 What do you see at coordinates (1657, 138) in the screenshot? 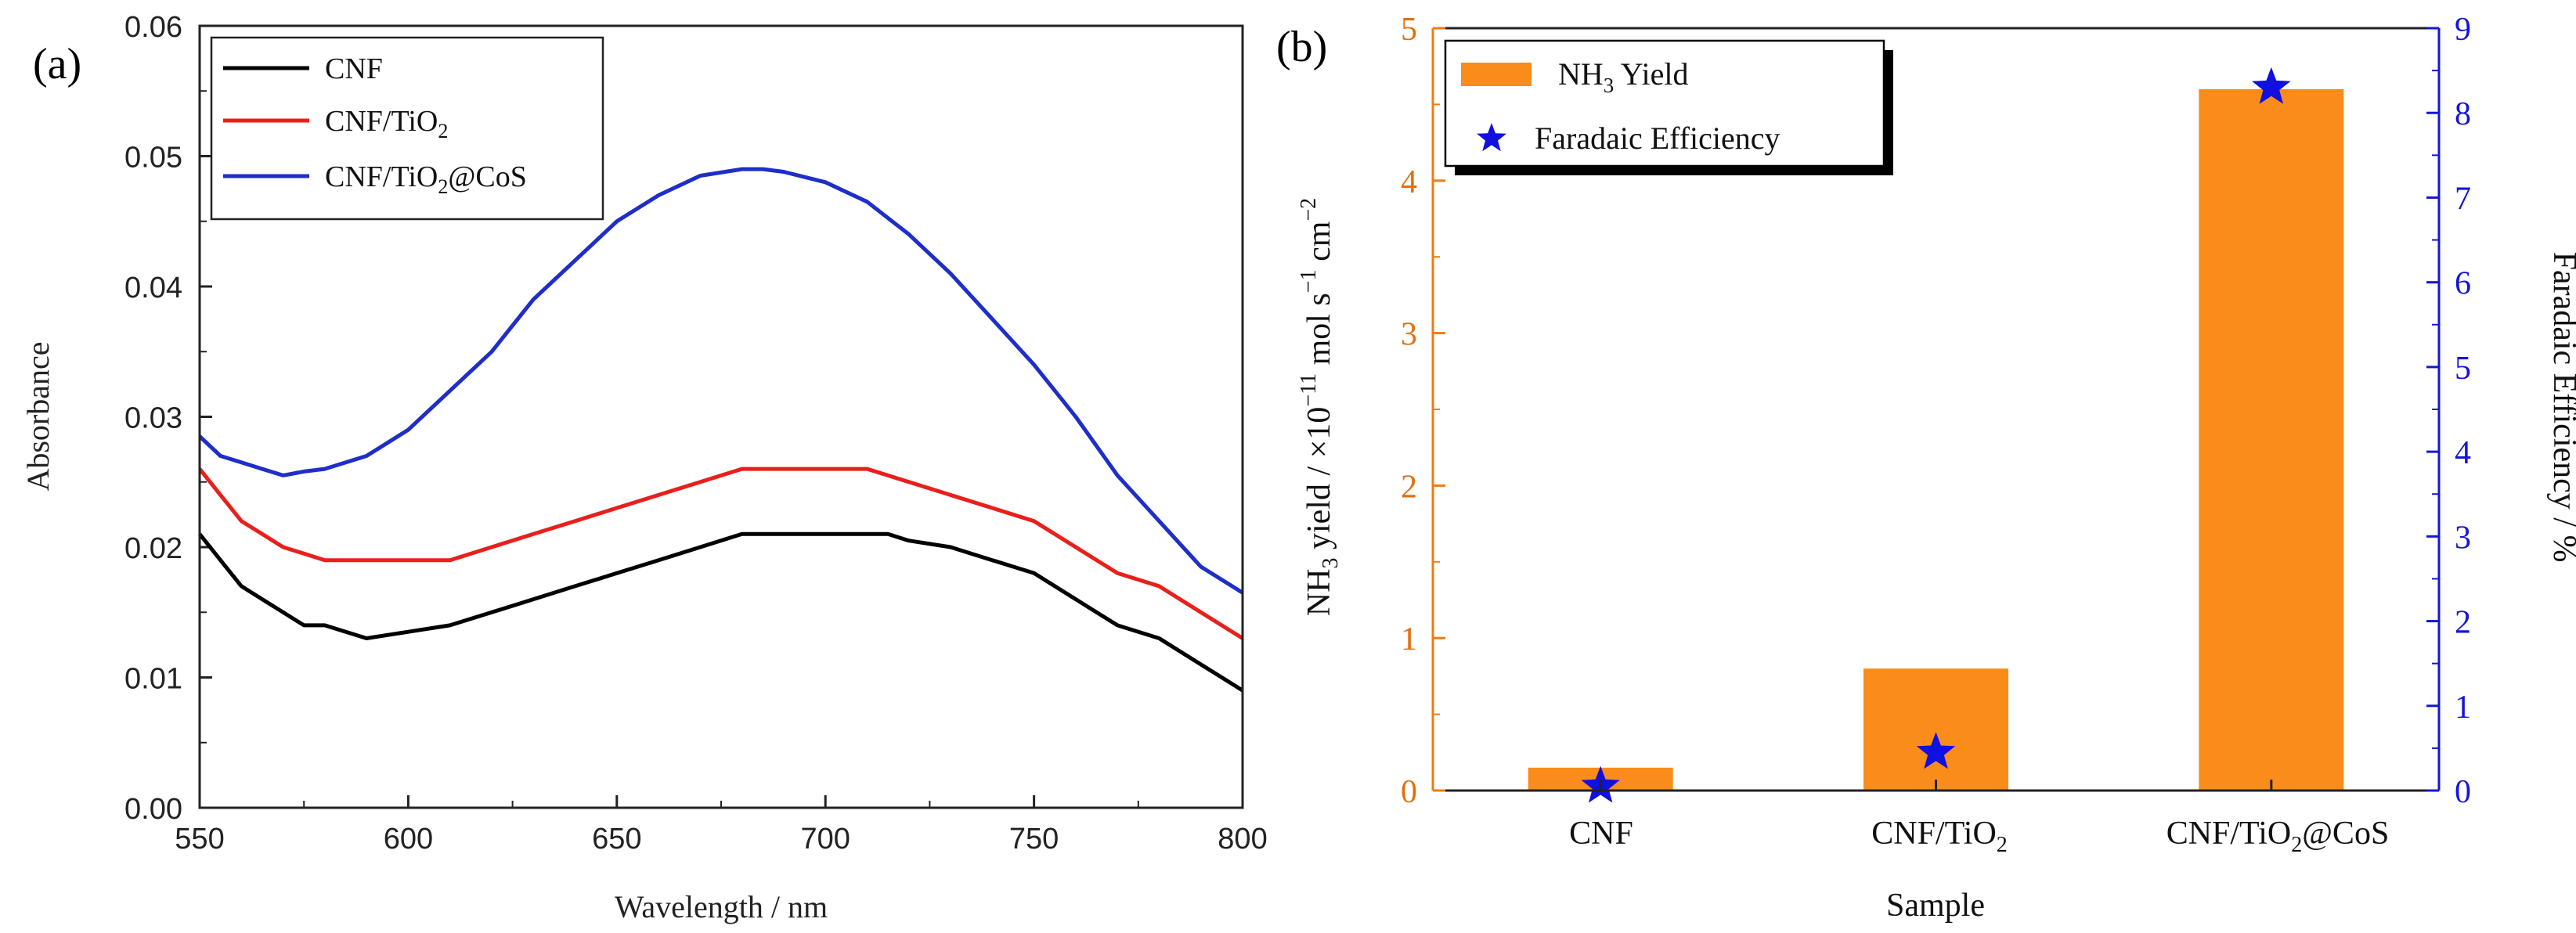
I see `legend-label-faradaic-efficiency: Faradaic Efficiency` at bounding box center [1657, 138].